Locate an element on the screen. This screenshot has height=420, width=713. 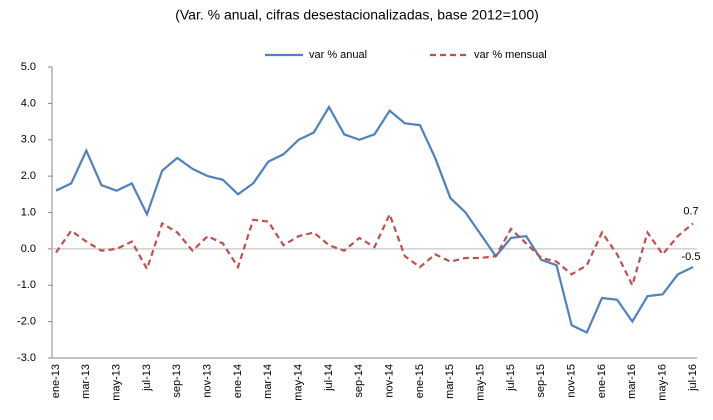
x-tick-label: may-15 is located at coordinates (481, 382).